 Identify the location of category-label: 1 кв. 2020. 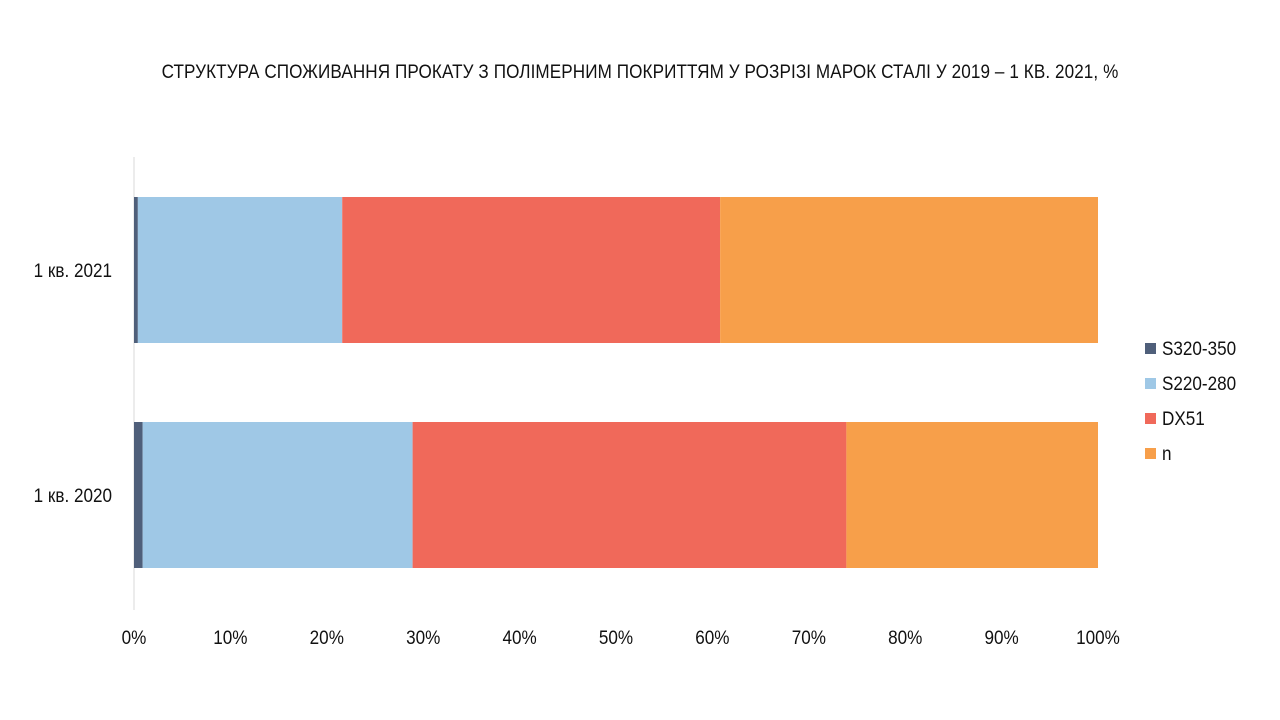
(73, 495).